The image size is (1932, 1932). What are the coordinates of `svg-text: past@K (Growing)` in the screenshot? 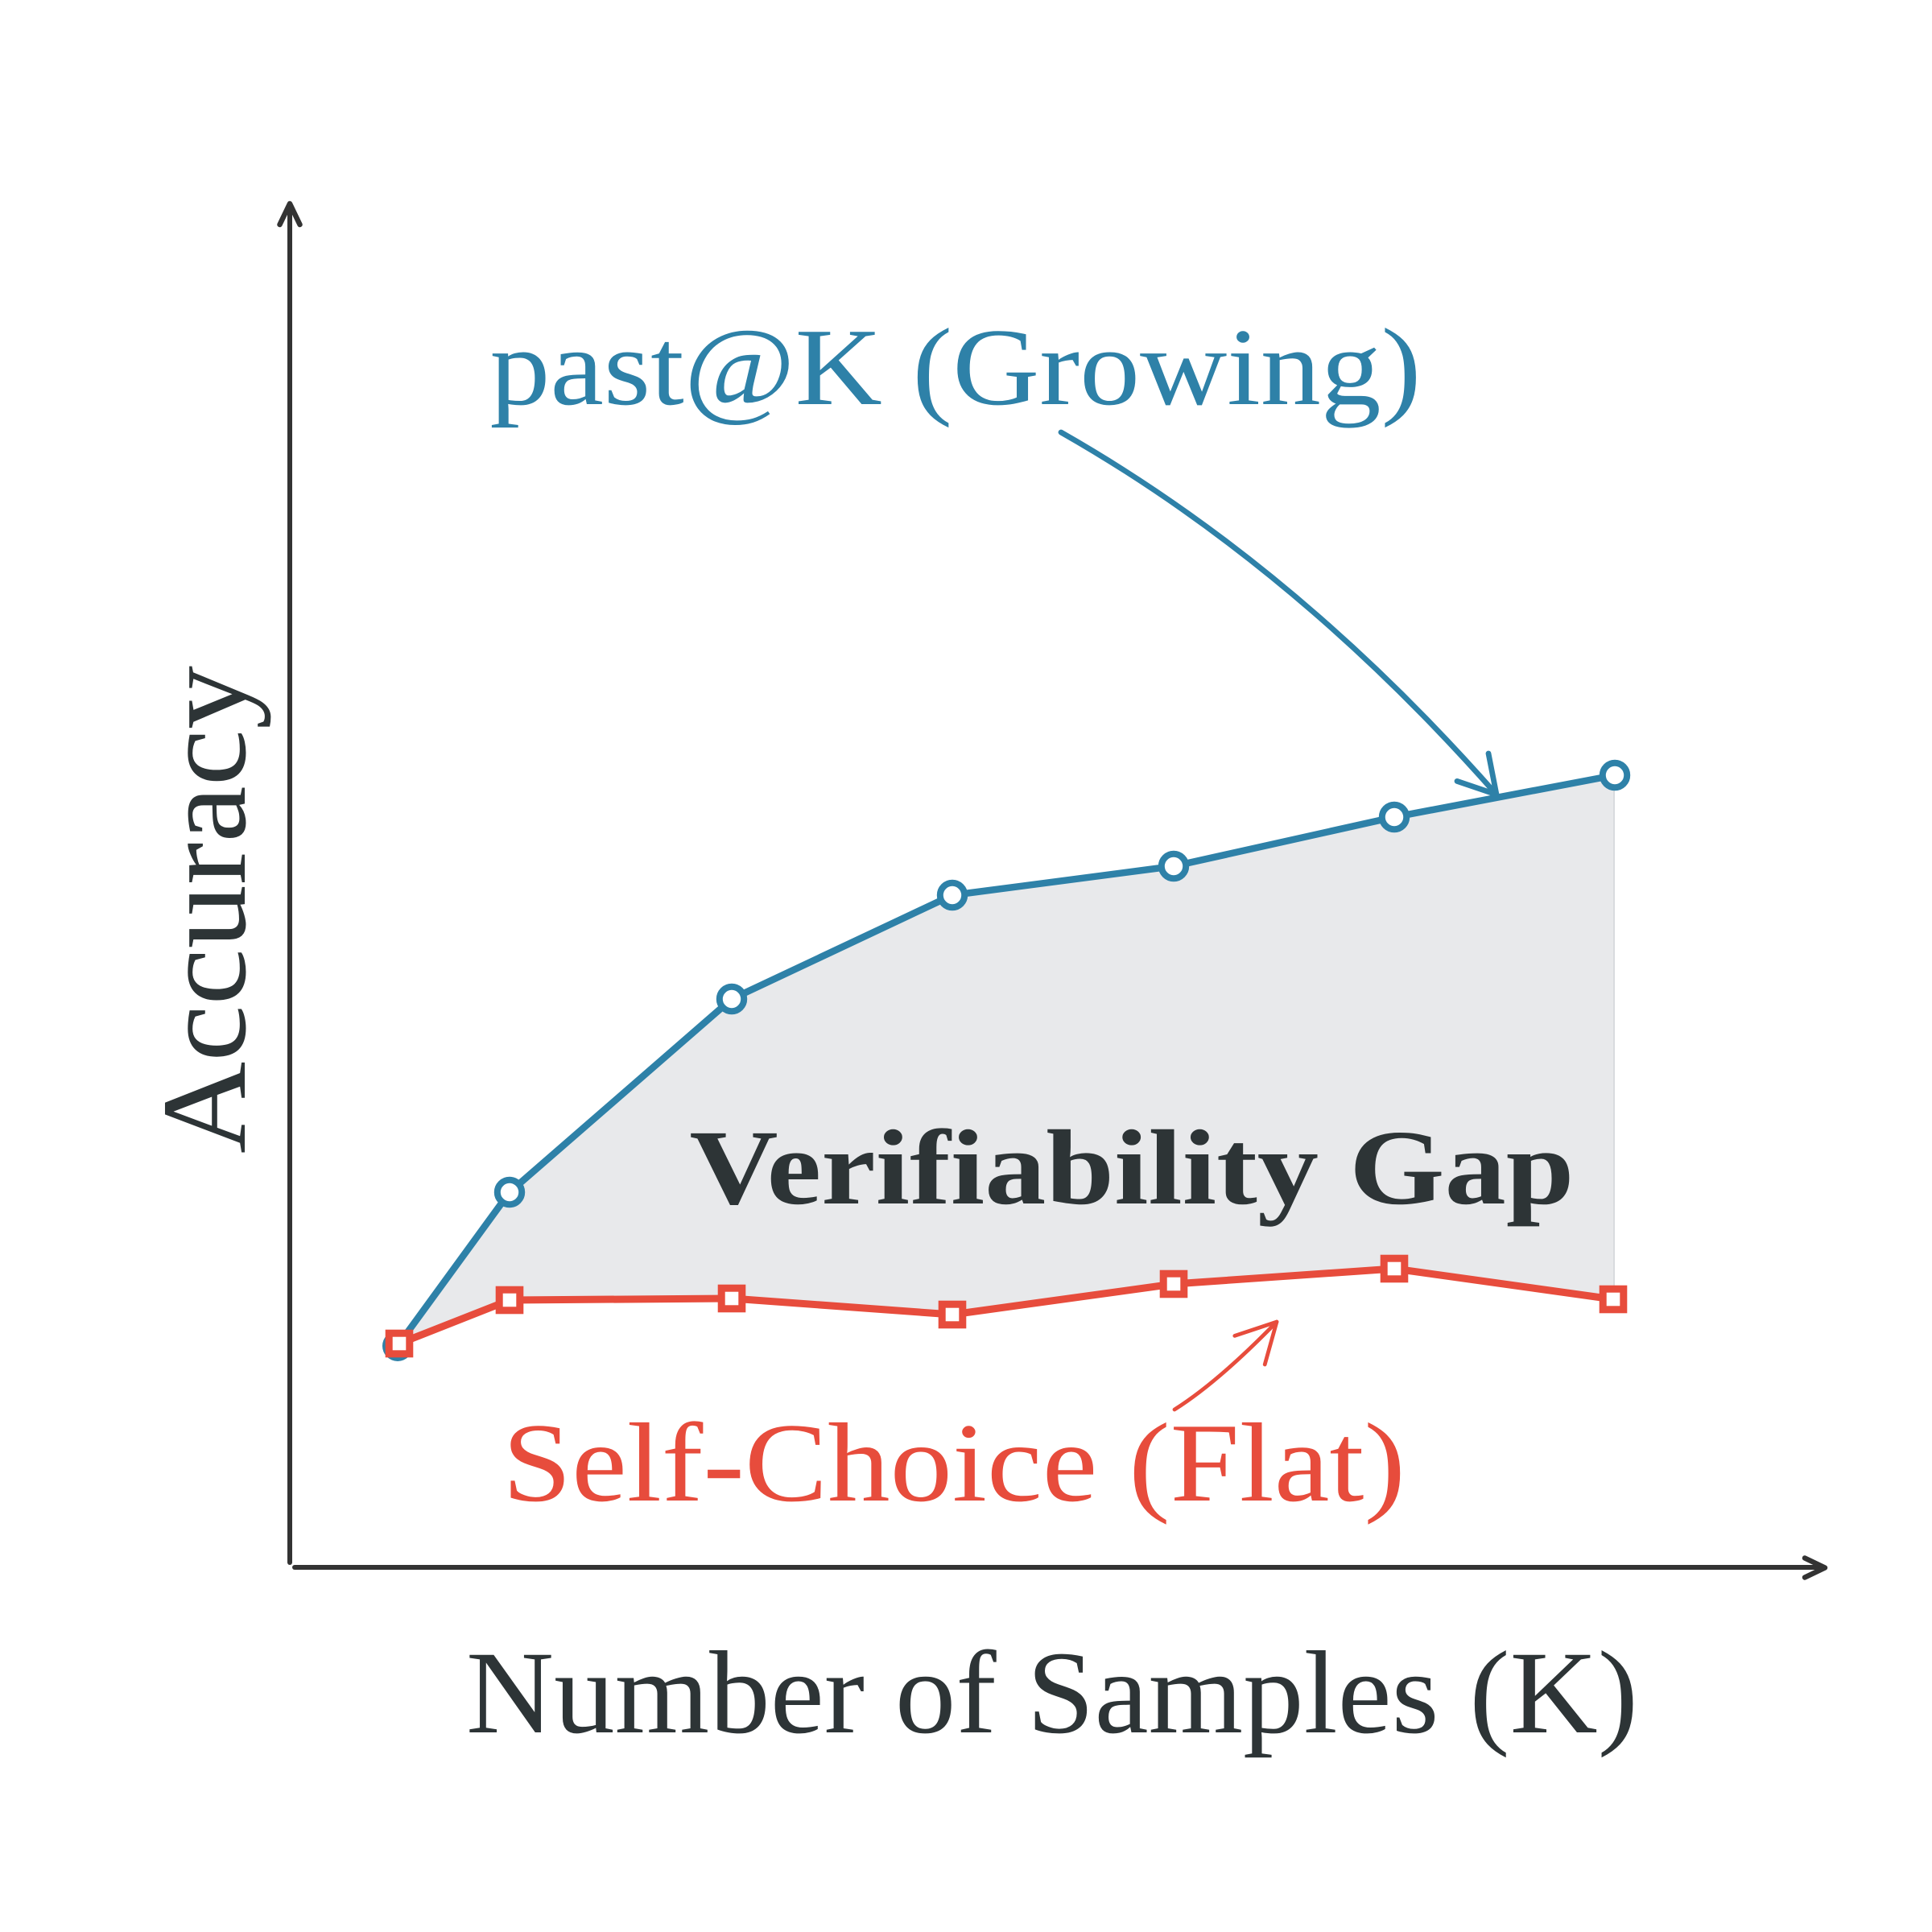 It's located at (956, 367).